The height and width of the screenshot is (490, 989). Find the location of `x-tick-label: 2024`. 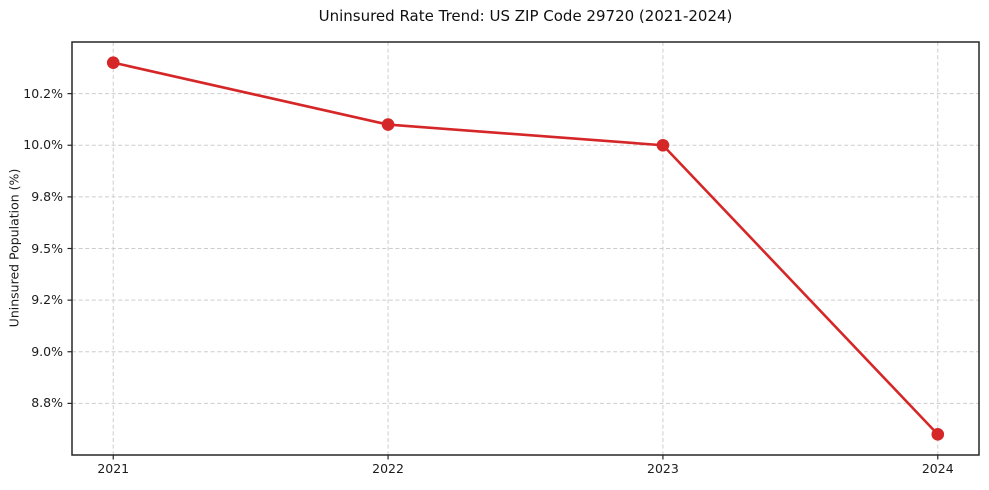

x-tick-label: 2024 is located at coordinates (937, 468).